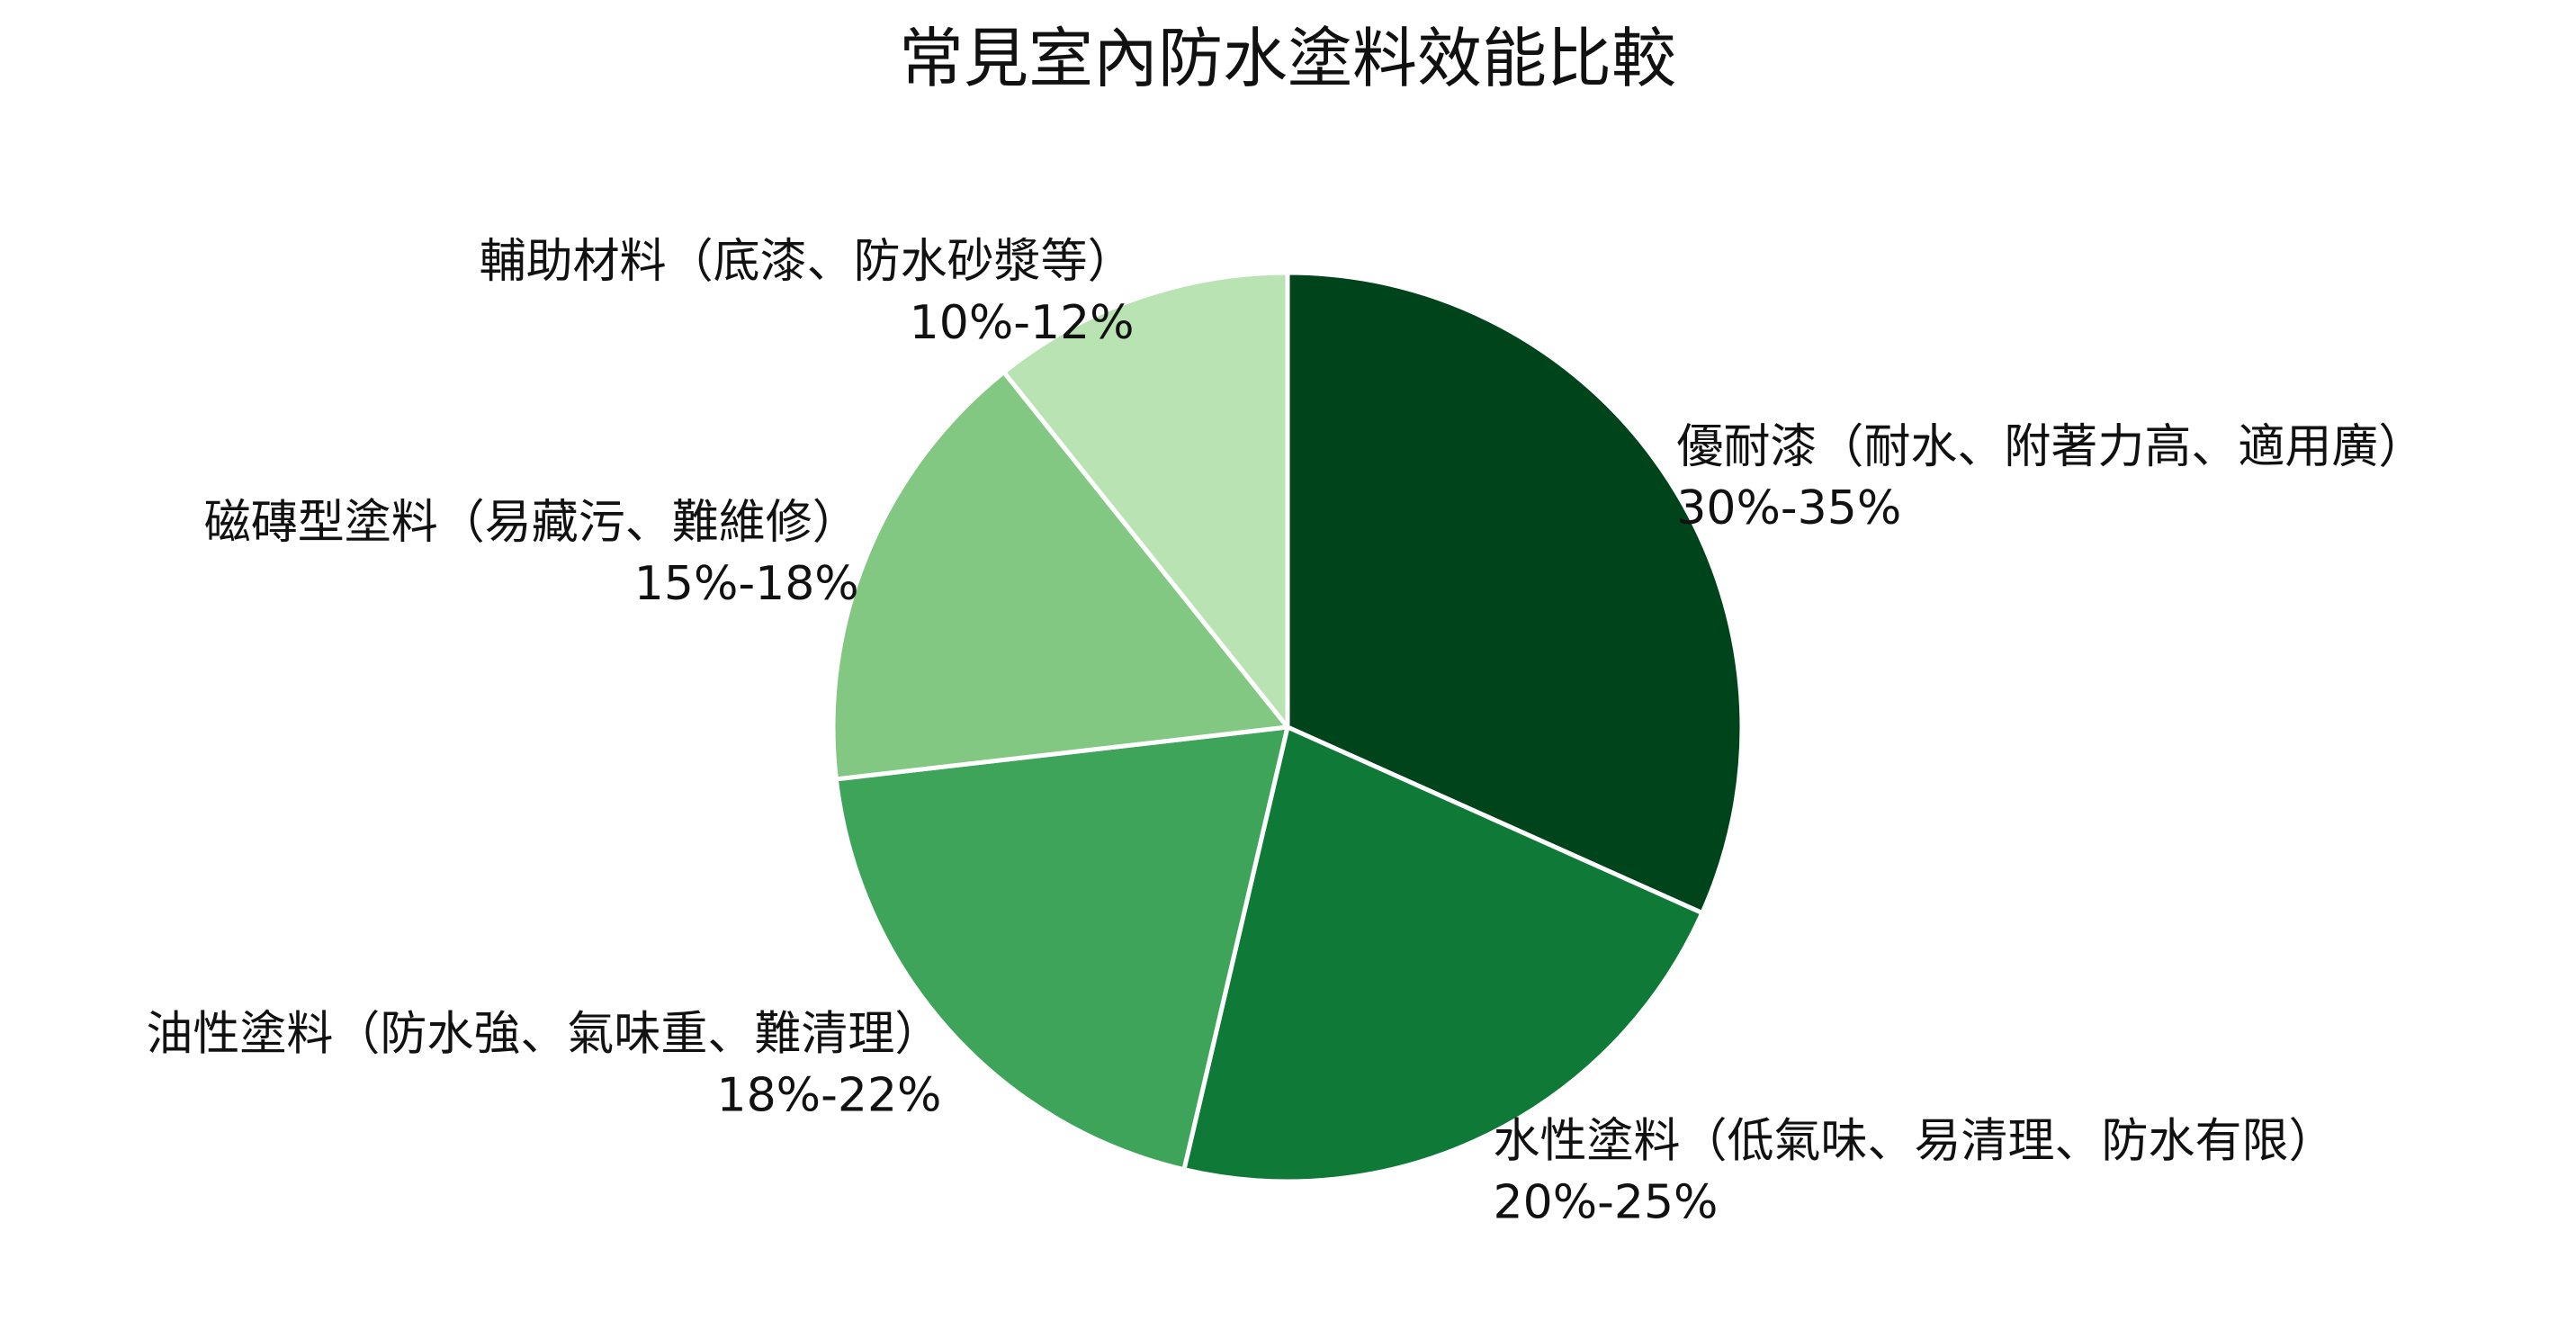 The width and height of the screenshot is (2576, 1321). What do you see at coordinates (808, 262) in the screenshot?
I see `slice-name-label: 輔助材料（底漆、防水砂漿等）` at bounding box center [808, 262].